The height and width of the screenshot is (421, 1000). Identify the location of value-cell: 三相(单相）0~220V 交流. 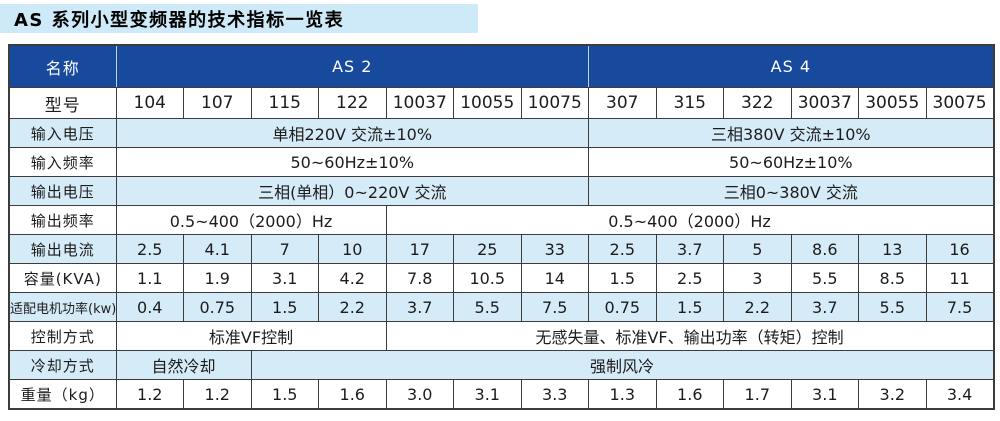
(352, 191).